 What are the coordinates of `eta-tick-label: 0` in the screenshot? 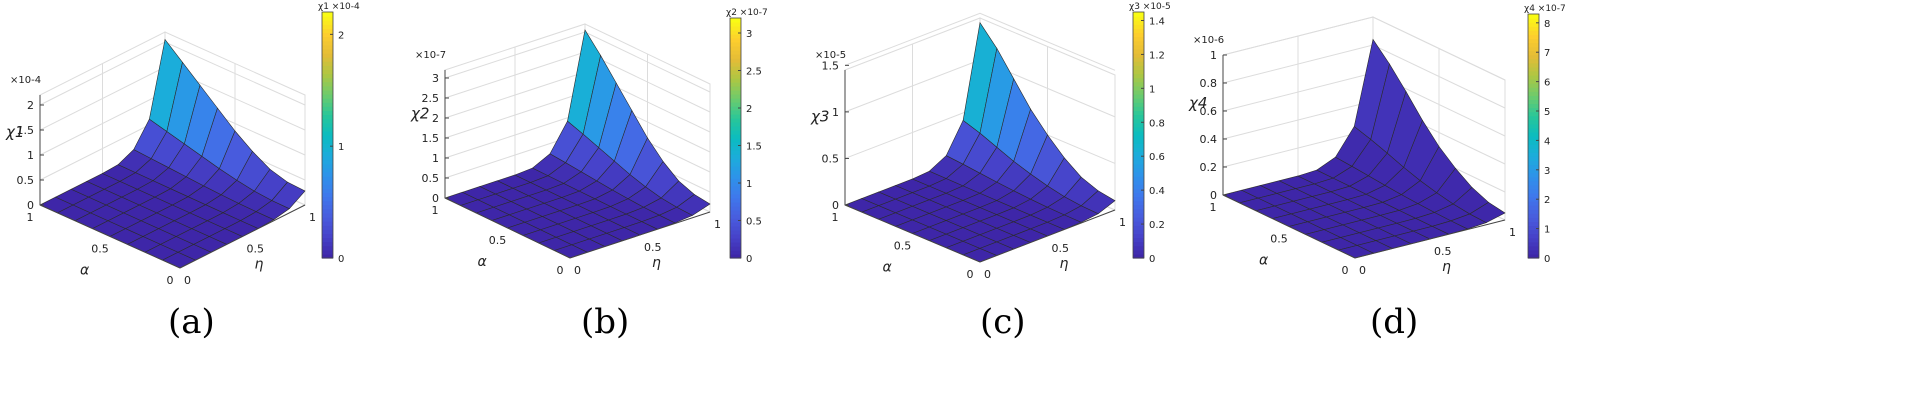 It's located at (1362, 270).